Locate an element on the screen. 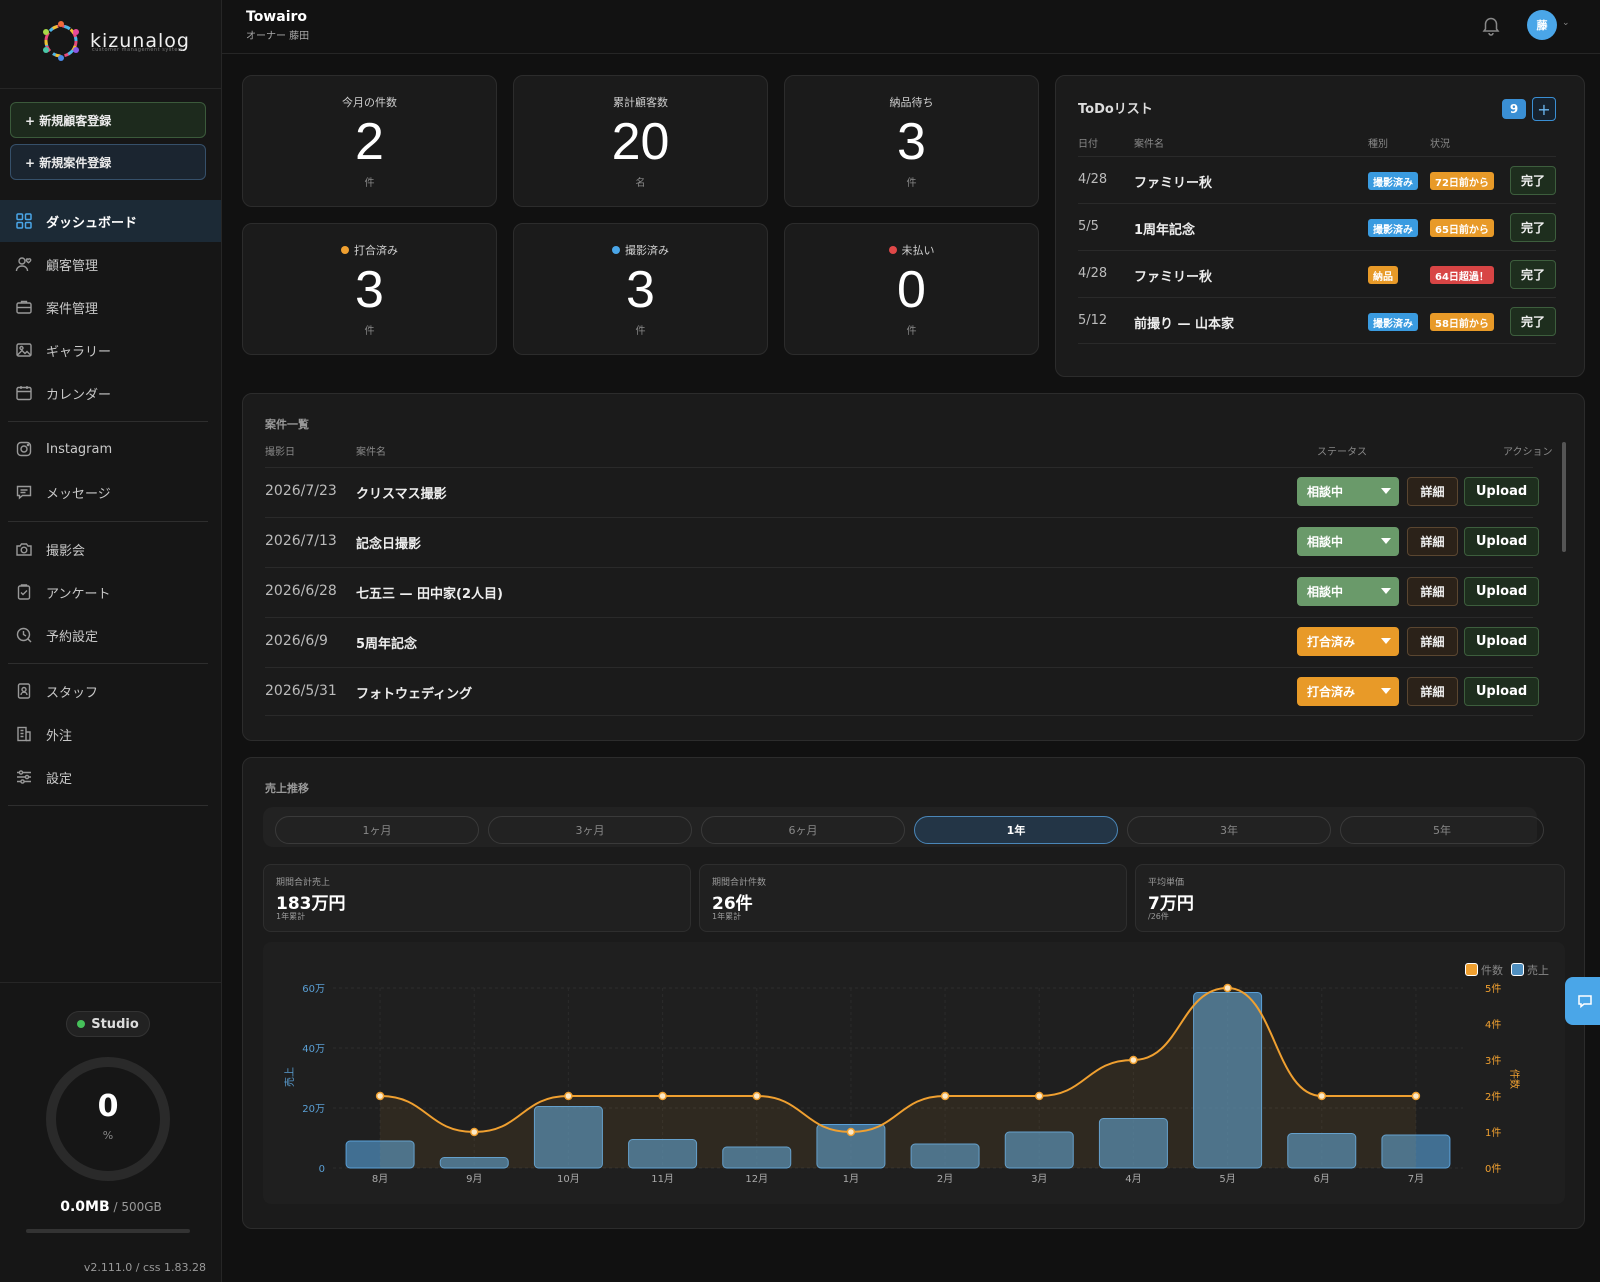  table-row: 2026/5/31 フォトウェディング 打合済み 詳細 Upload is located at coordinates (902, 691).